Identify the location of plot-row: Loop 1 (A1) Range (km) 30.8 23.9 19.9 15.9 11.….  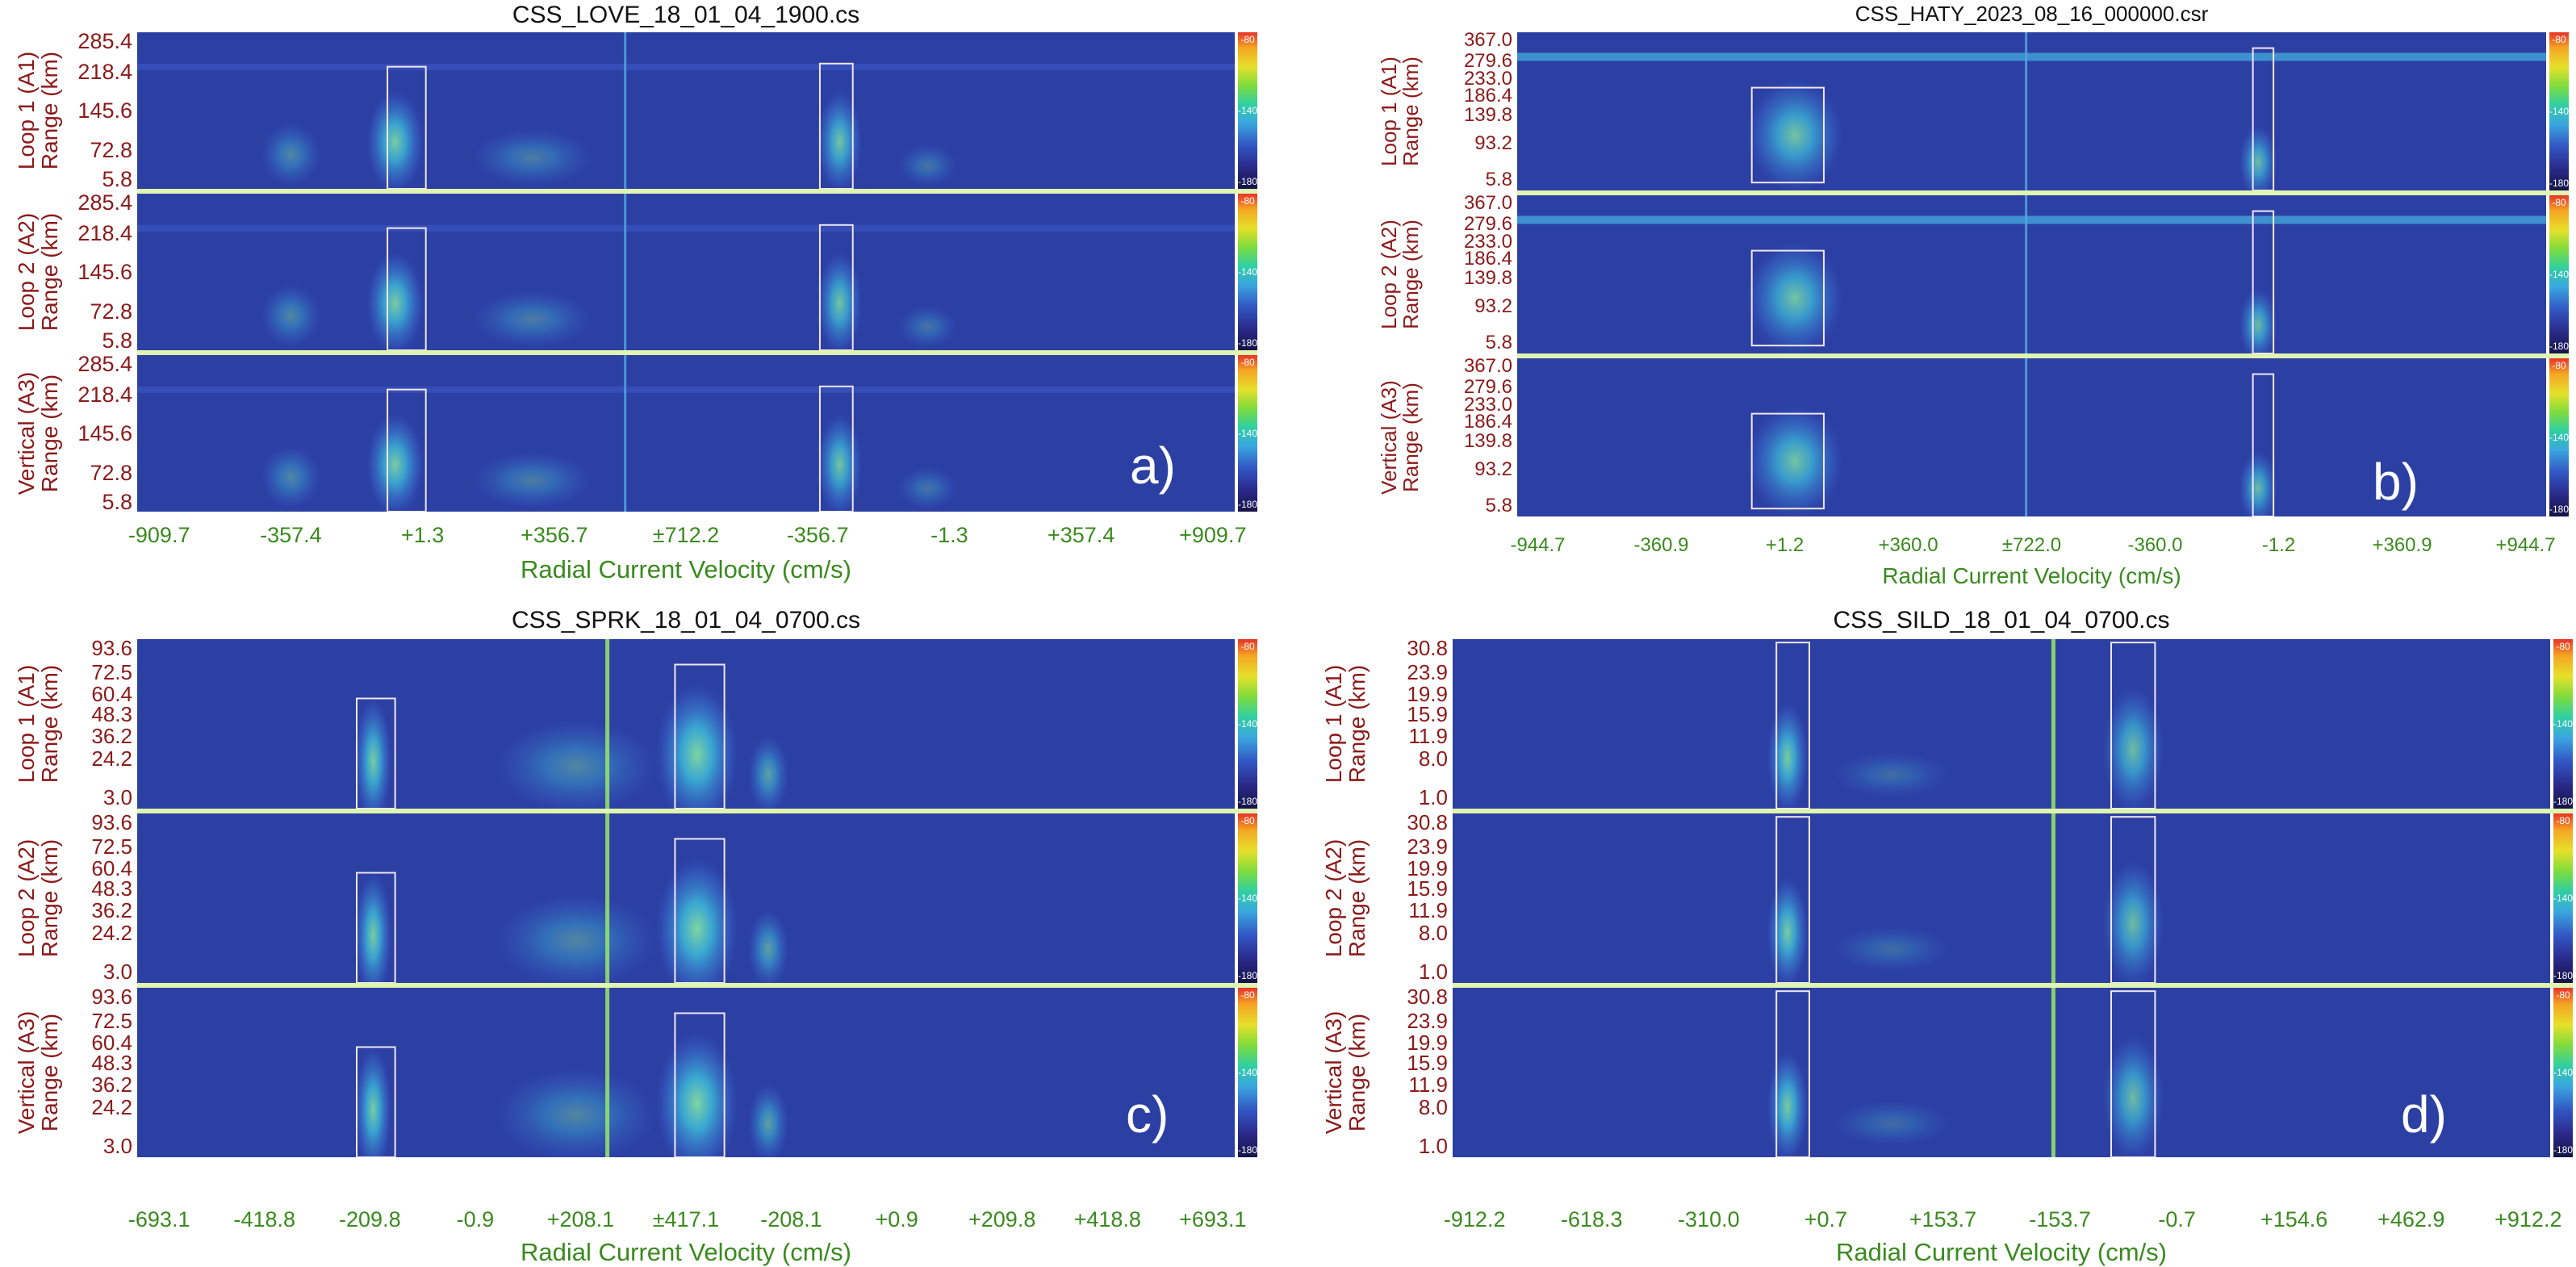
(1940, 724).